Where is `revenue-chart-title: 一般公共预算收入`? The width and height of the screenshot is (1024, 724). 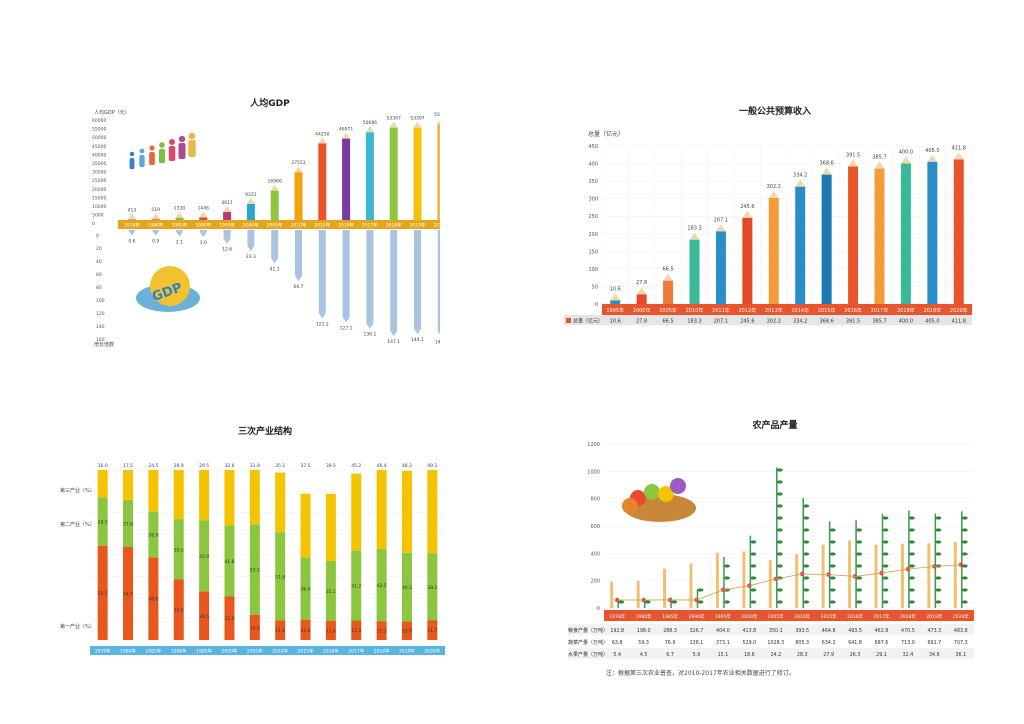 revenue-chart-title: 一般公共预算收入 is located at coordinates (774, 112).